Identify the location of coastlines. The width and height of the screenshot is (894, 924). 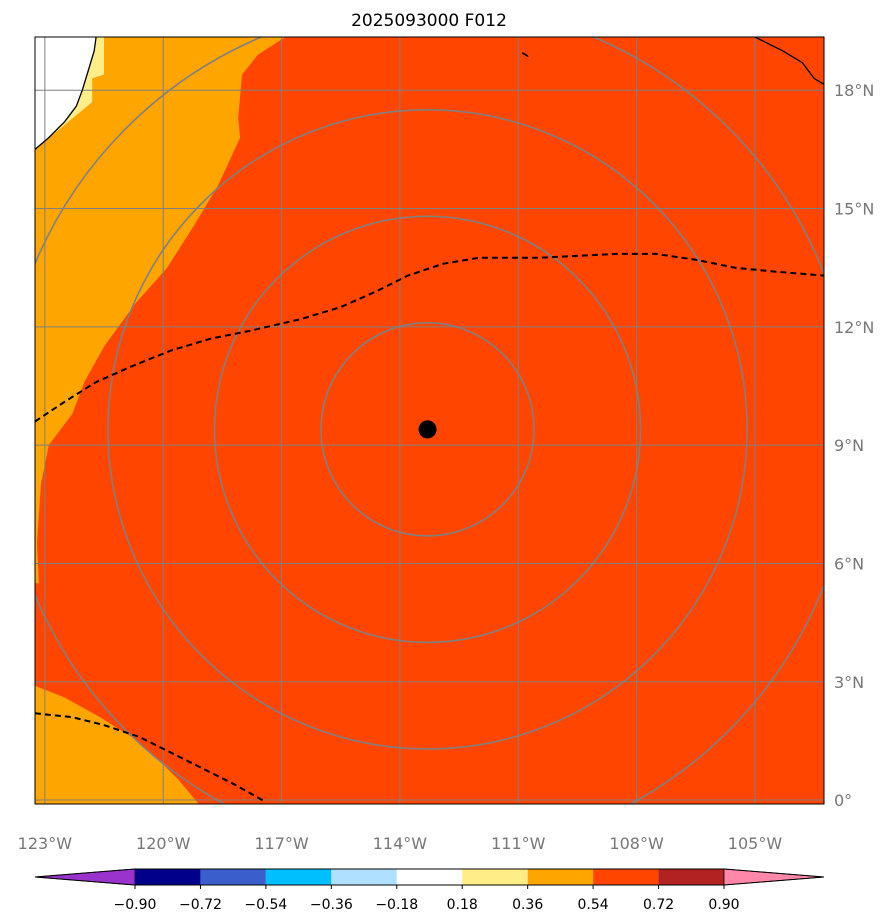
(429, 93).